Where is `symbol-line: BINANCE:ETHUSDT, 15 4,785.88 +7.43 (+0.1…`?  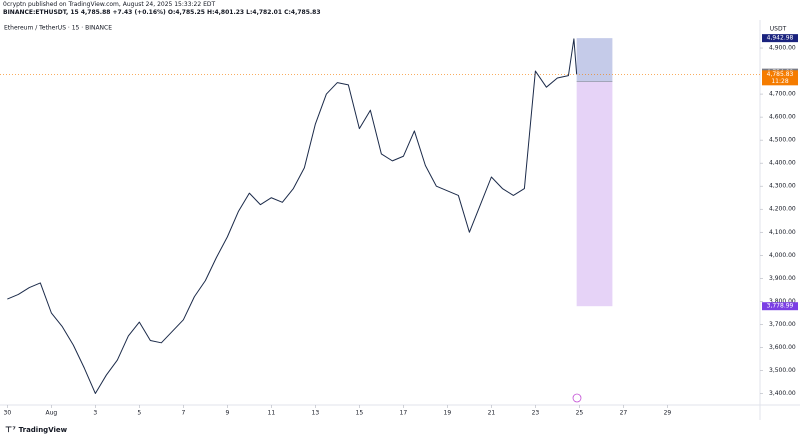
symbol-line: BINANCE:ETHUSDT, 15 4,785.88 +7.43 (+0.1… is located at coordinates (162, 12).